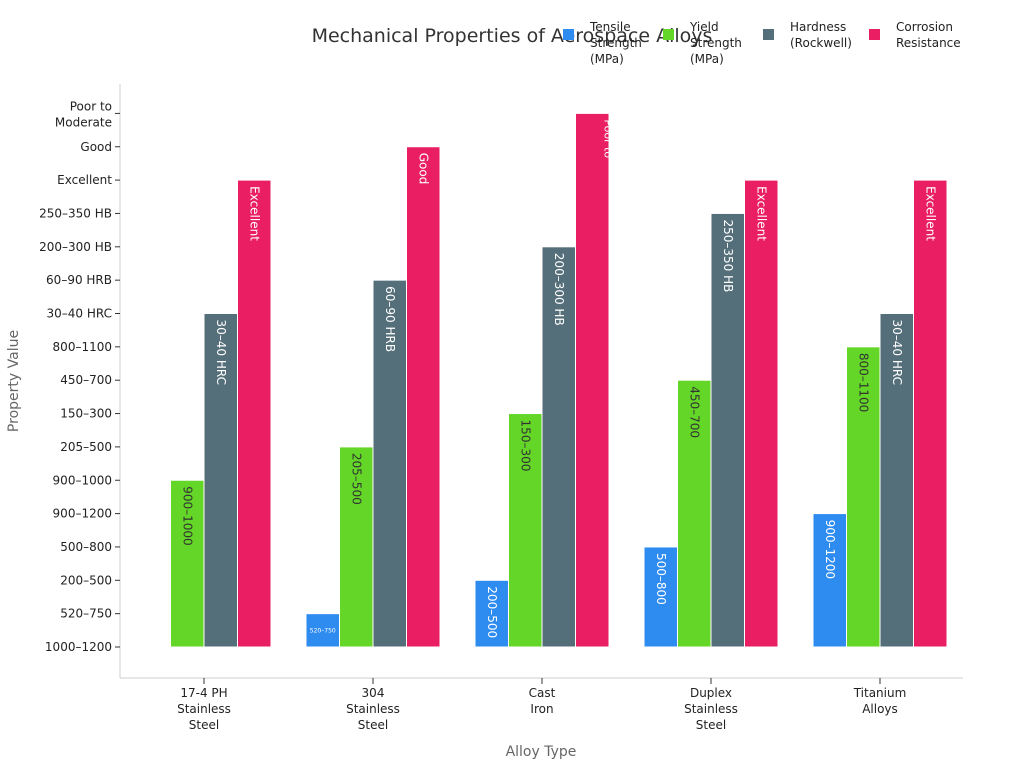 The width and height of the screenshot is (1024, 768). Describe the element at coordinates (373, 709) in the screenshot. I see `x-tick-label: 304 Stainless Steel` at that location.